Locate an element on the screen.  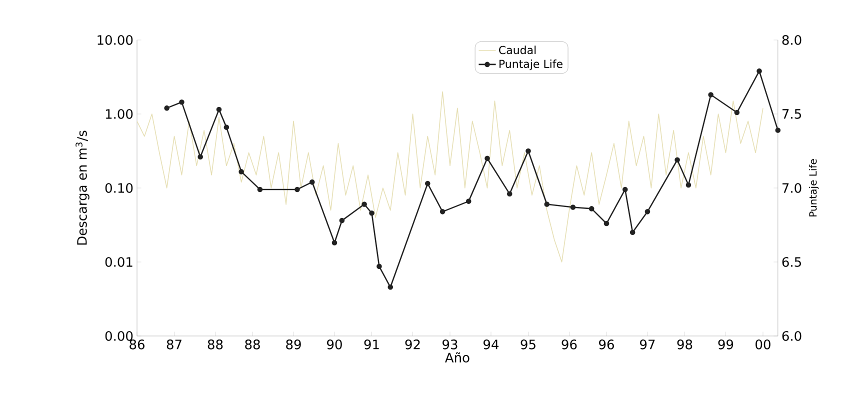
y-tick-label: 10.00 is located at coordinates (115, 40).